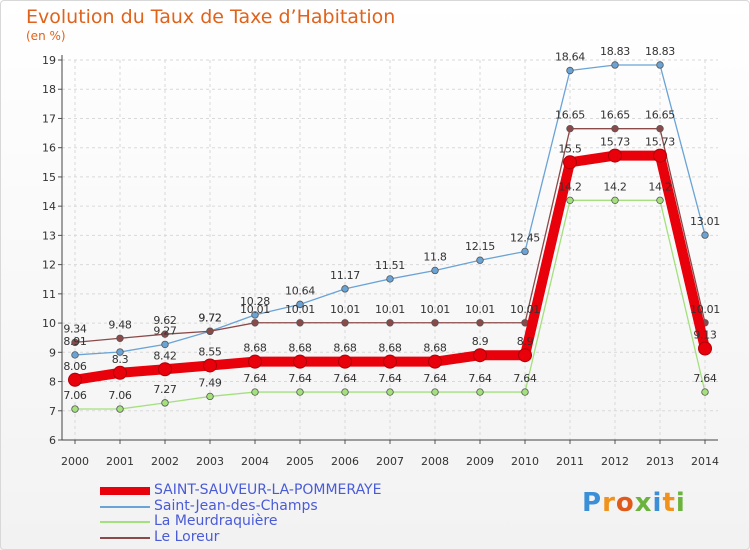  Describe the element at coordinates (210, 351) in the screenshot. I see `data-label: 8.55` at that location.